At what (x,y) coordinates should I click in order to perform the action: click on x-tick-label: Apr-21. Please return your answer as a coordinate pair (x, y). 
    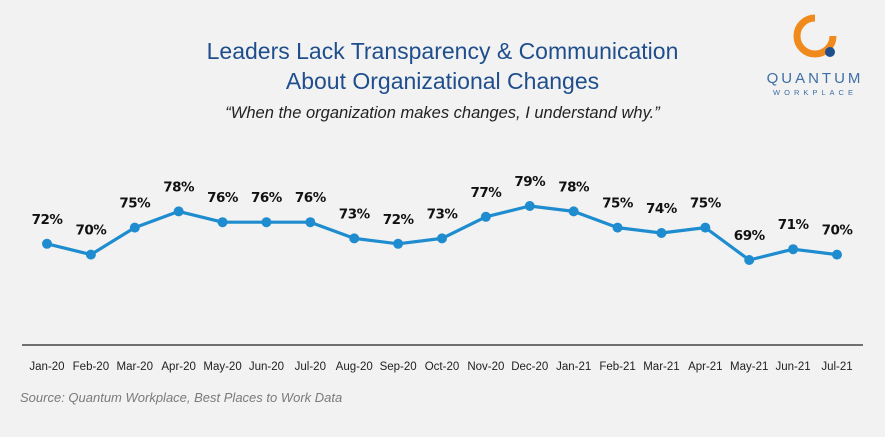
    Looking at the image, I should click on (705, 367).